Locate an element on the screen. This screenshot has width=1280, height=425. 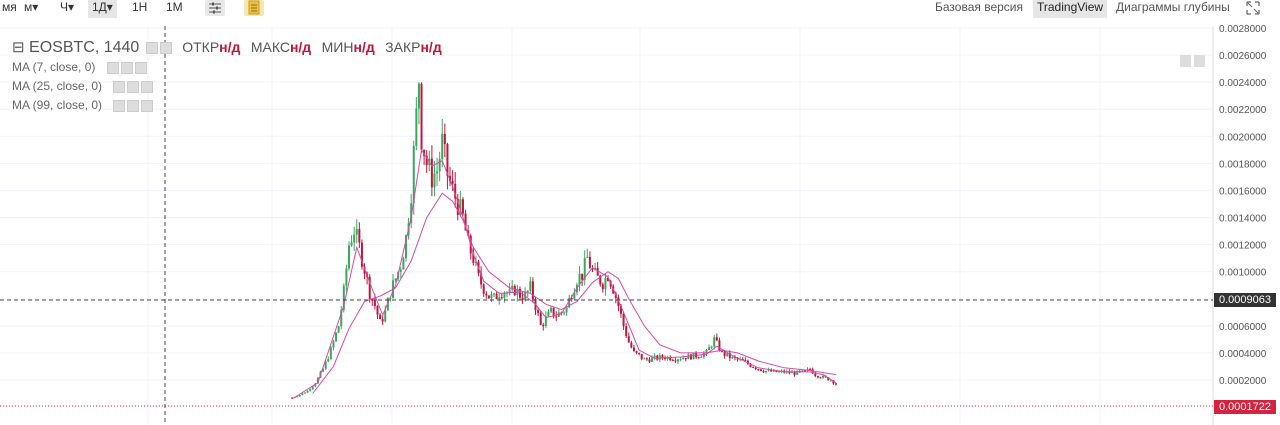
ma7-legend: MA (7, close, 0) is located at coordinates (79, 67).